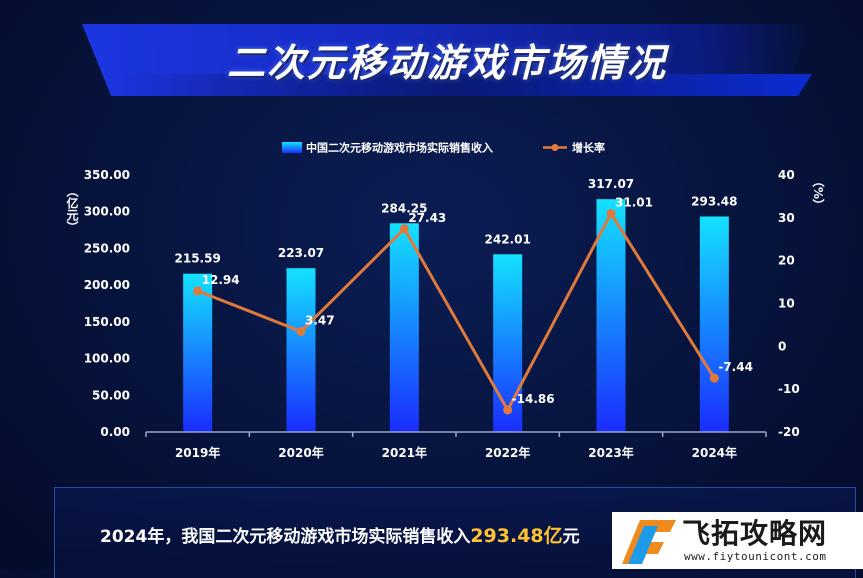 This screenshot has width=863, height=578. What do you see at coordinates (404, 452) in the screenshot?
I see `x-tick-label: 2021年` at bounding box center [404, 452].